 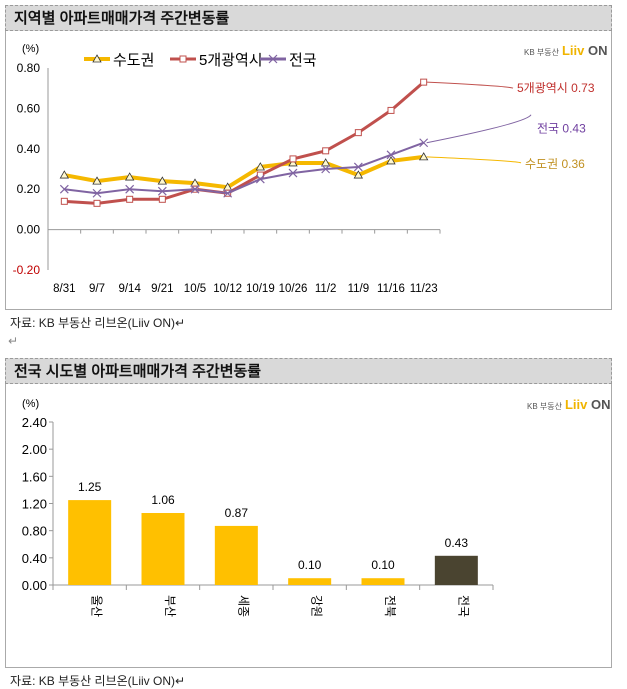 What do you see at coordinates (383, 565) in the screenshot?
I see `data-label: 0.10` at bounding box center [383, 565].